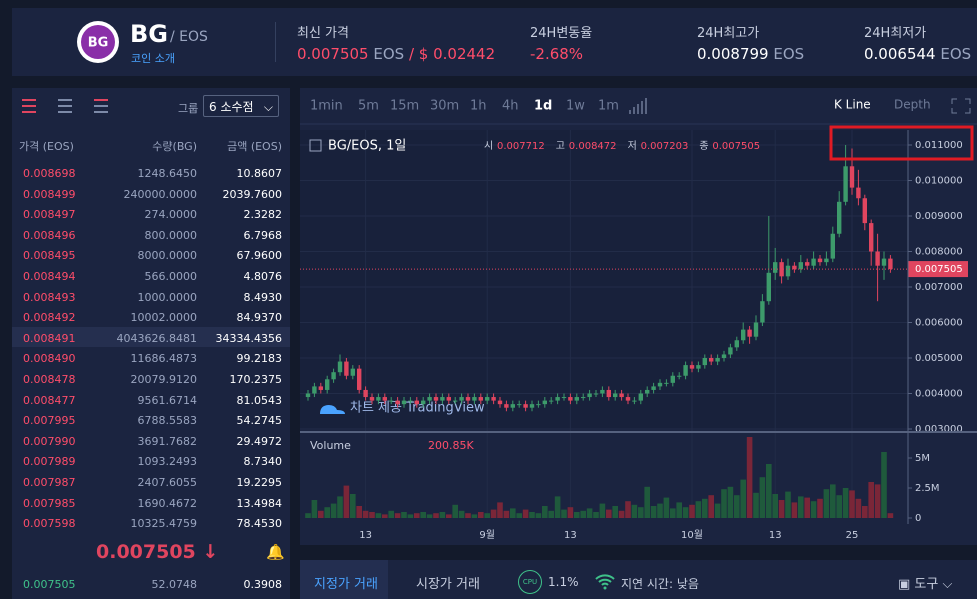 This screenshot has width=977, height=599. I want to click on view-tab: Depth, so click(912, 105).